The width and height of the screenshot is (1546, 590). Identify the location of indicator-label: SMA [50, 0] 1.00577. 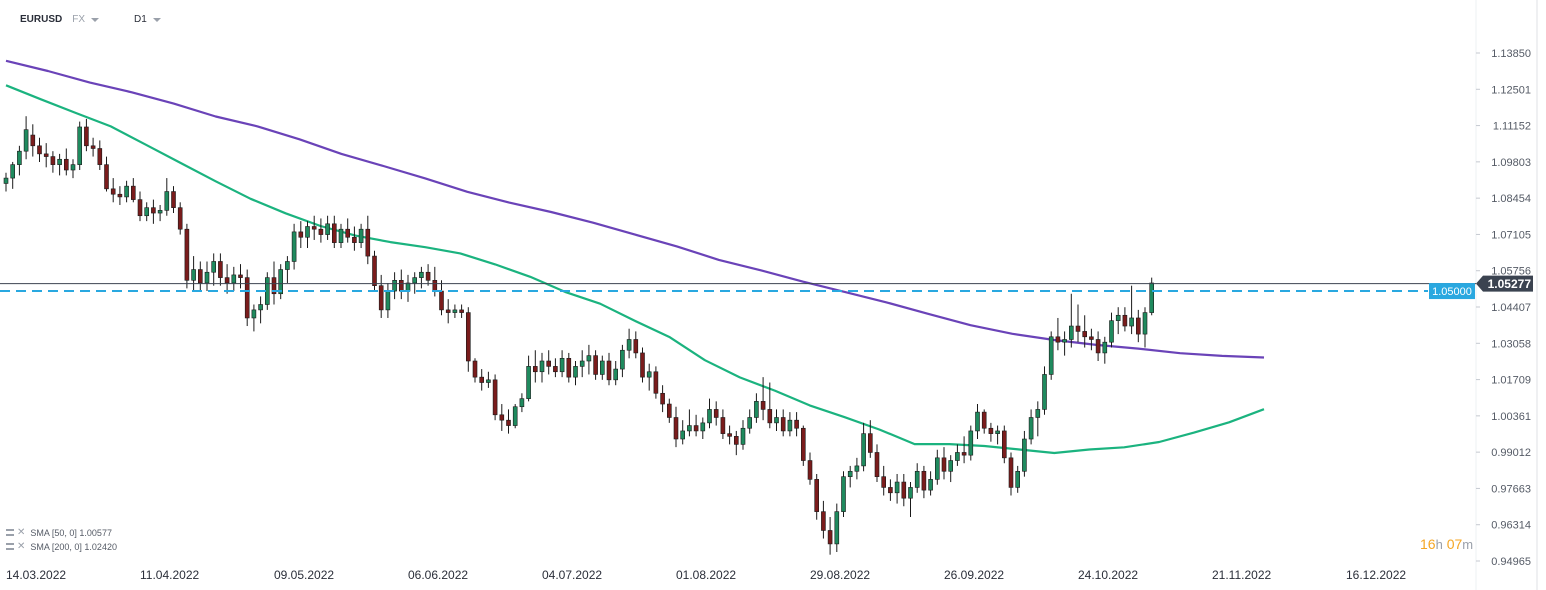
(71, 532).